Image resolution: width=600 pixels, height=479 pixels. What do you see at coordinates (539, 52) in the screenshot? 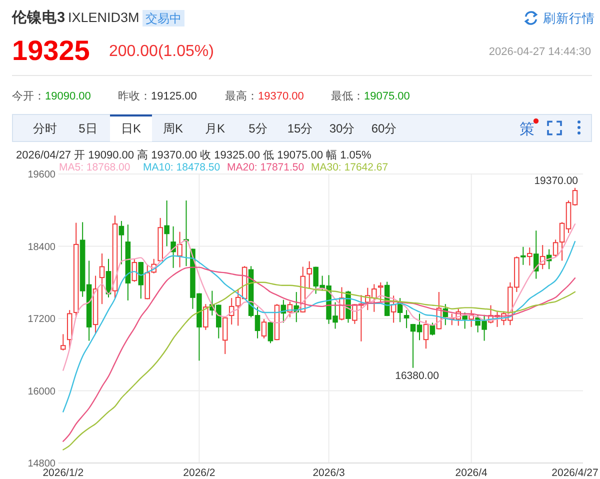
I see `text: 2026-04-27 14:44:30` at bounding box center [539, 52].